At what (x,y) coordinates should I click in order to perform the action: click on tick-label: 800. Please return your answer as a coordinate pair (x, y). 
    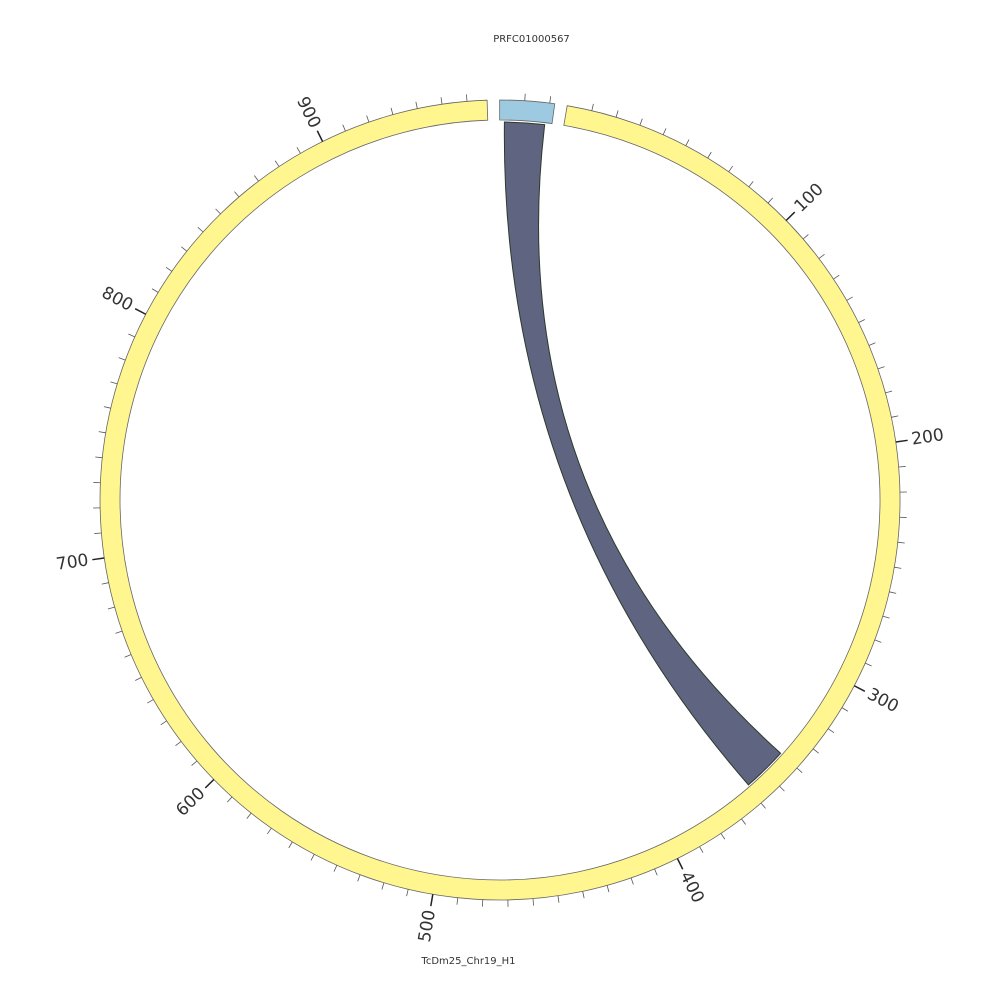
    Looking at the image, I should click on (117, 299).